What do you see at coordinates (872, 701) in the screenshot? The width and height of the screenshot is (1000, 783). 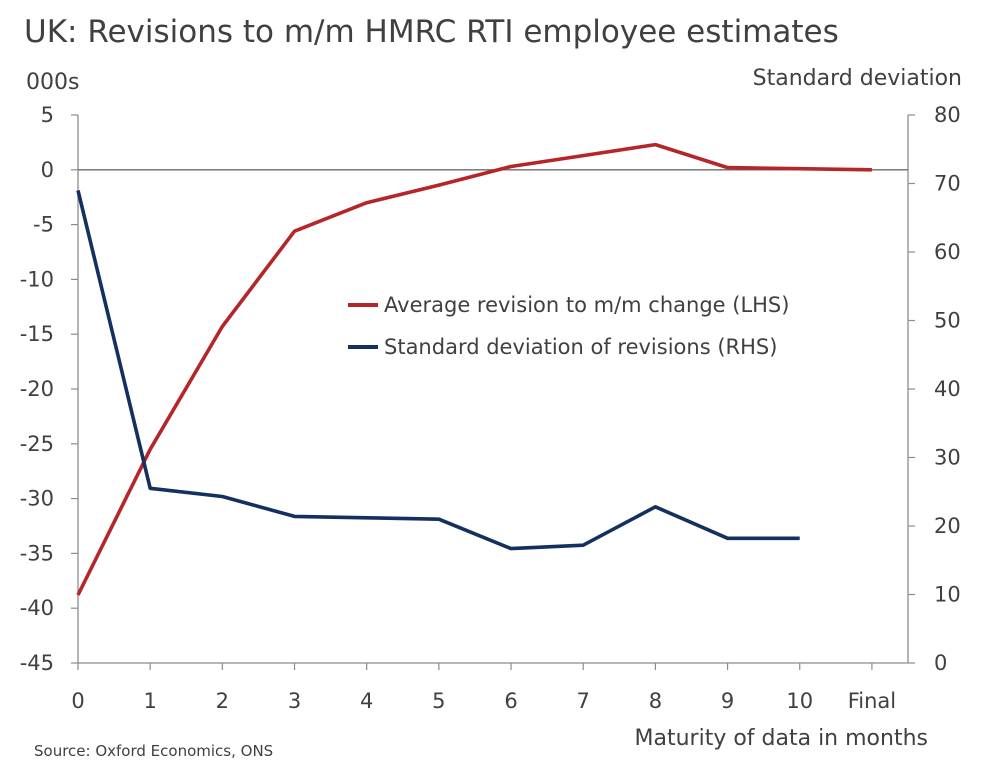 I see `x-tick-label: Final` at bounding box center [872, 701].